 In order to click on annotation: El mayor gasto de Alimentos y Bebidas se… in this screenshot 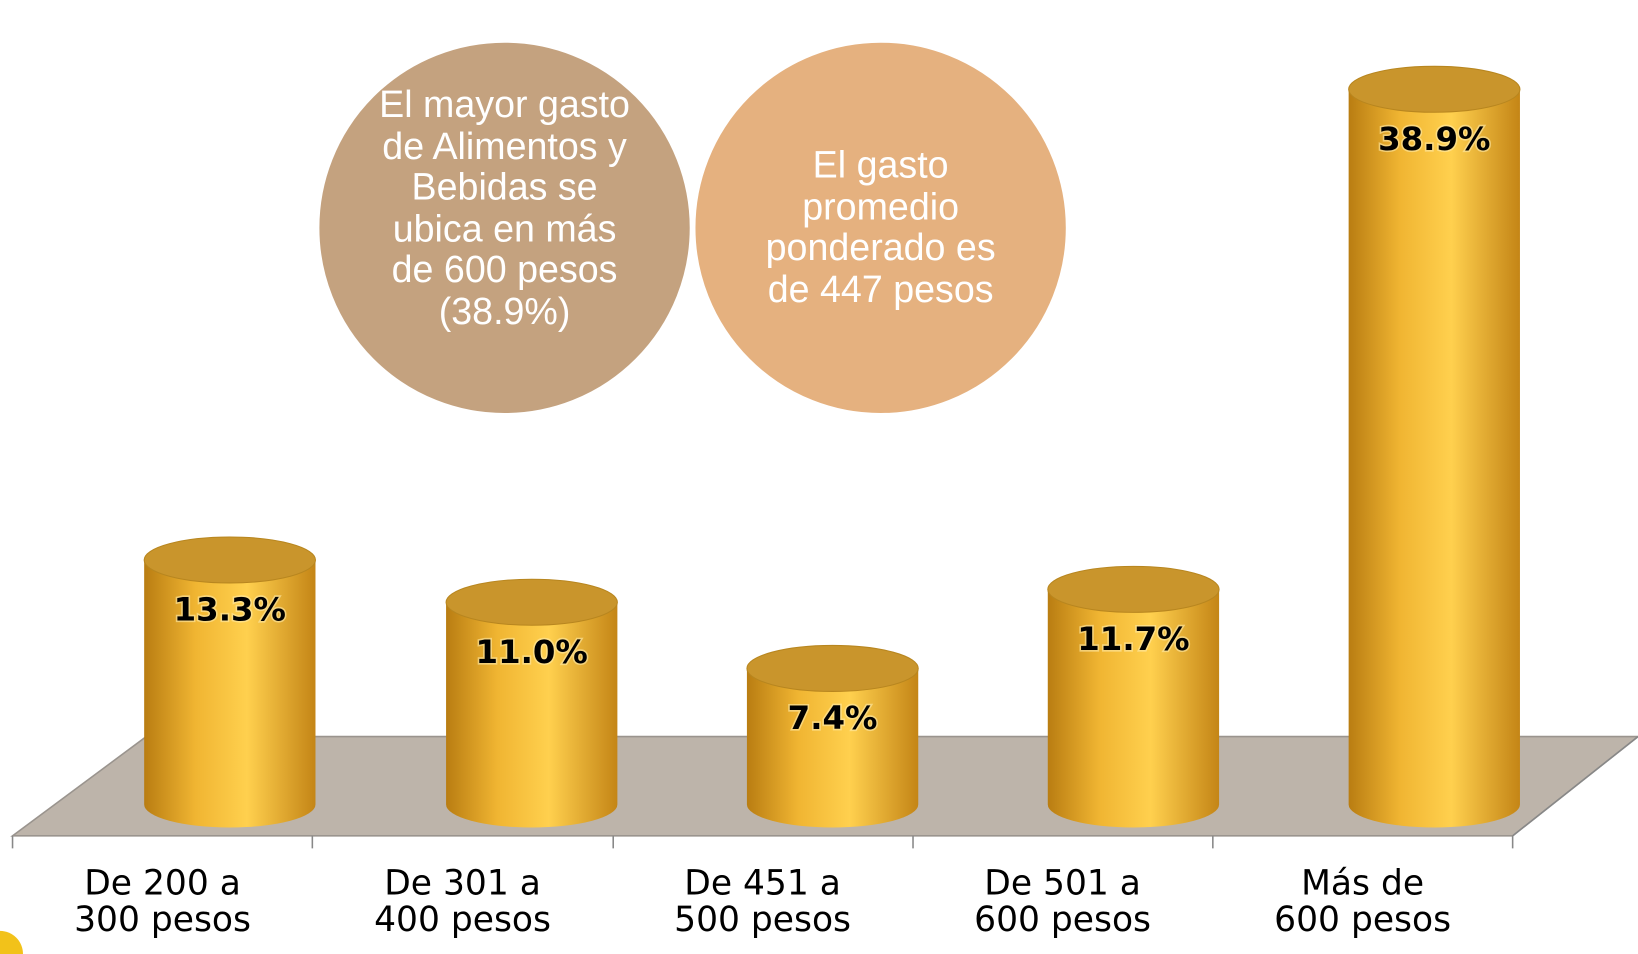, I will do `click(504, 208)`.